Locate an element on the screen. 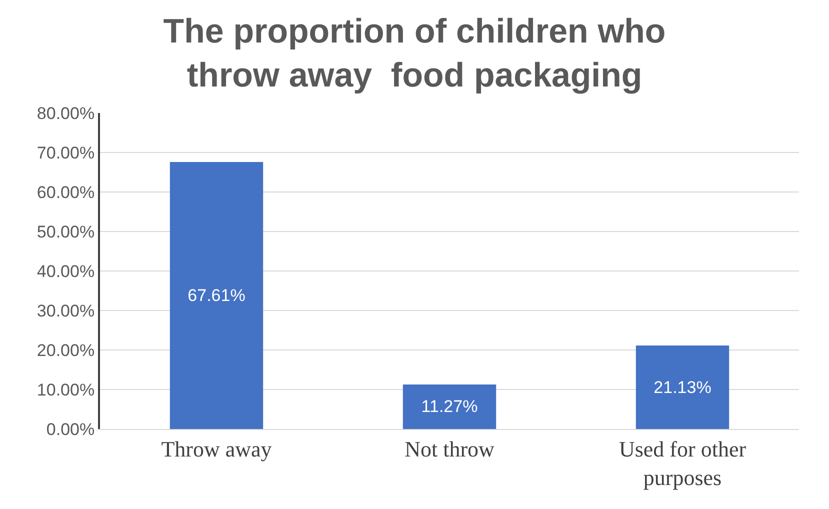  y-tick-label: 70.00% is located at coordinates (65, 152).